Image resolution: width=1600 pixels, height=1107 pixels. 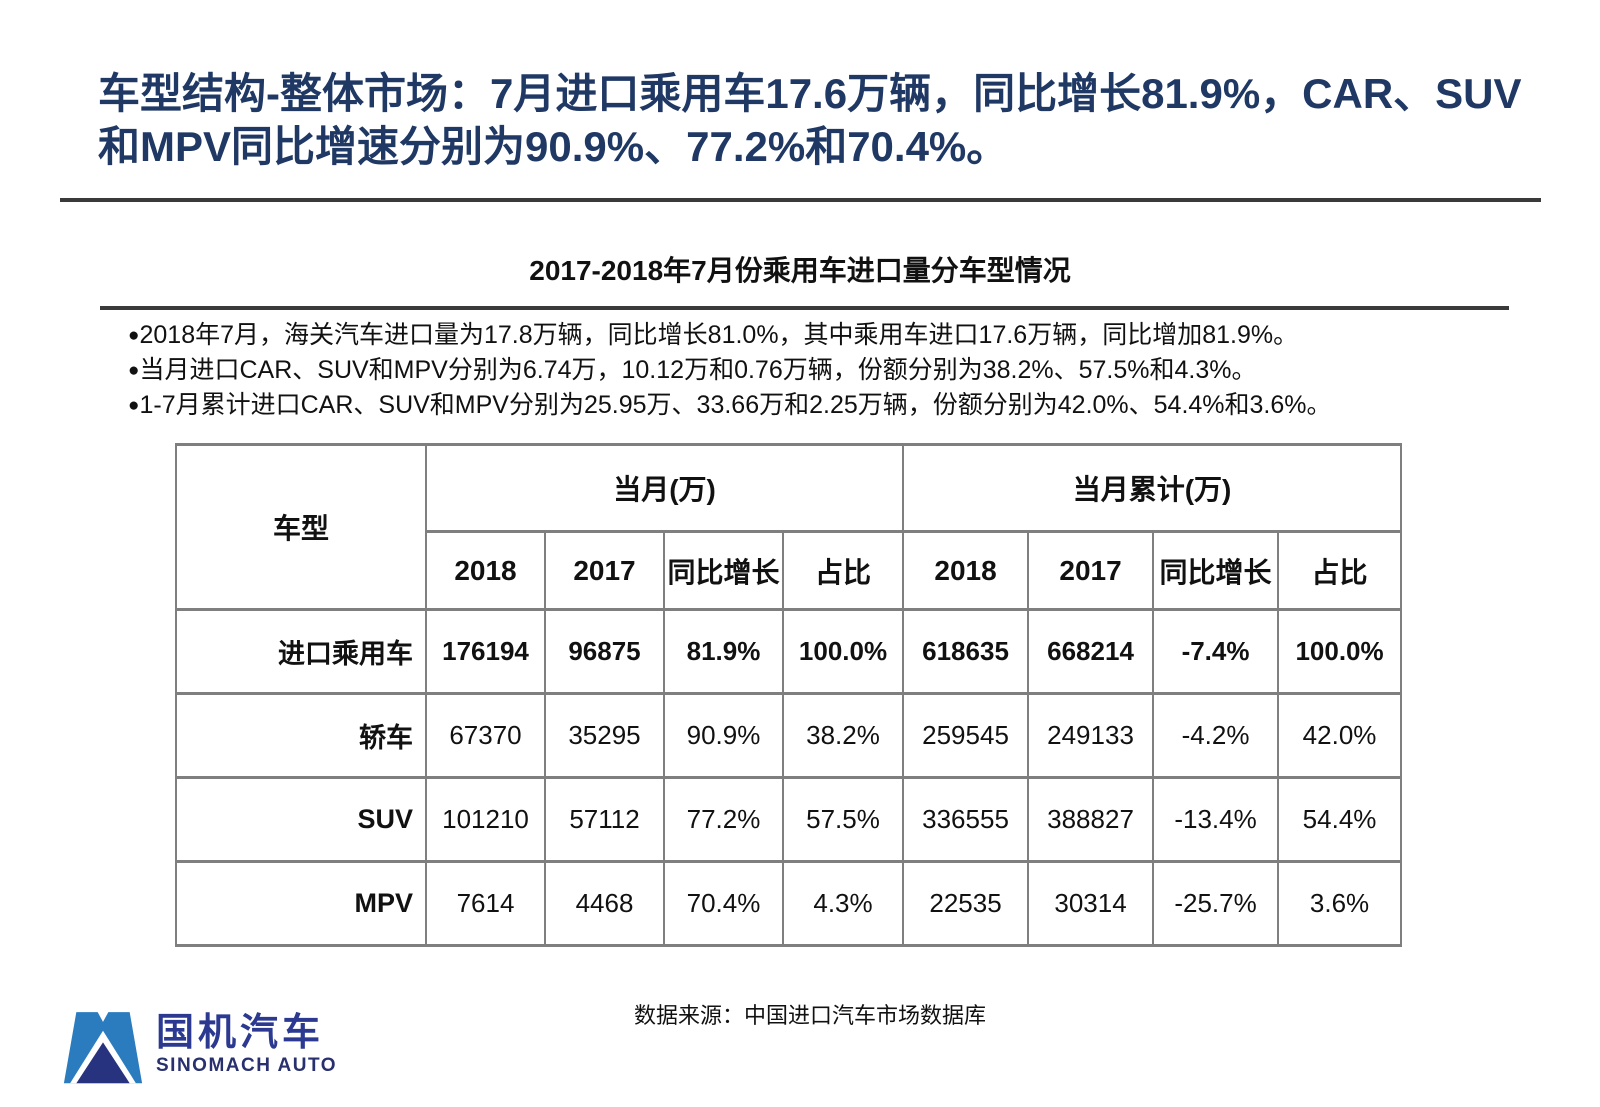 What do you see at coordinates (1340, 819) in the screenshot?
I see `cell: 54.4%` at bounding box center [1340, 819].